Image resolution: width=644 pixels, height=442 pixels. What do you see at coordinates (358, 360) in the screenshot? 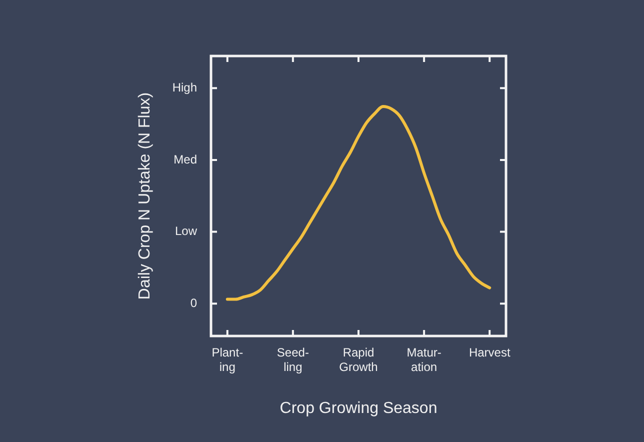
I see `x-tick-label: Rapid Growth` at bounding box center [358, 360].